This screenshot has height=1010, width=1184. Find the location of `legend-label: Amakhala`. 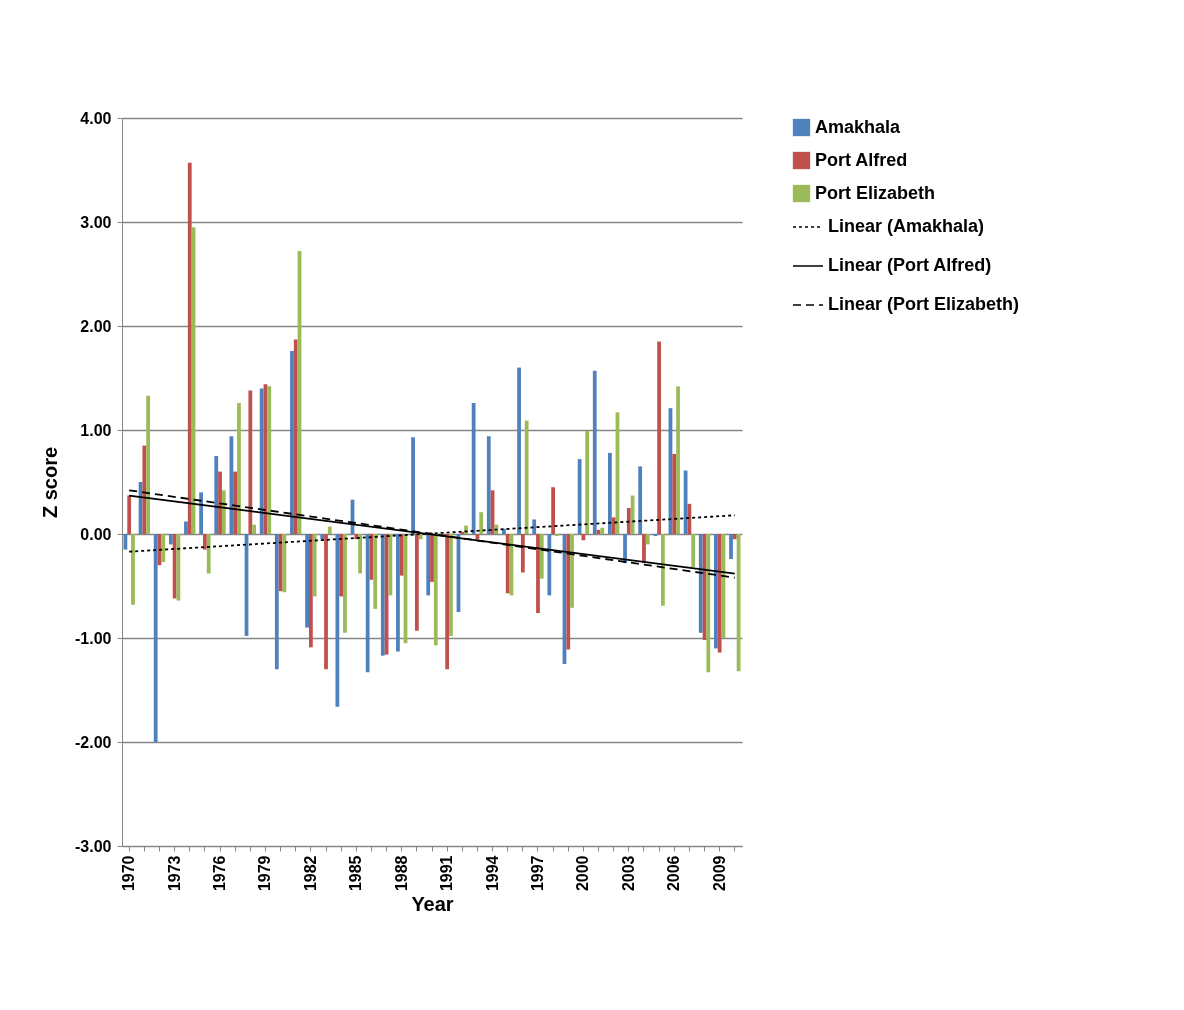

legend-label: Amakhala is located at coordinates (858, 126).